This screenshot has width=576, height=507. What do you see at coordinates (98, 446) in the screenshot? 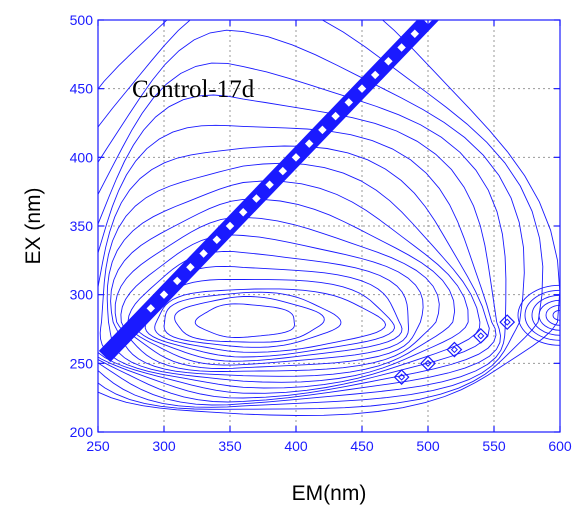
I see `x-tick-label: 250` at bounding box center [98, 446].